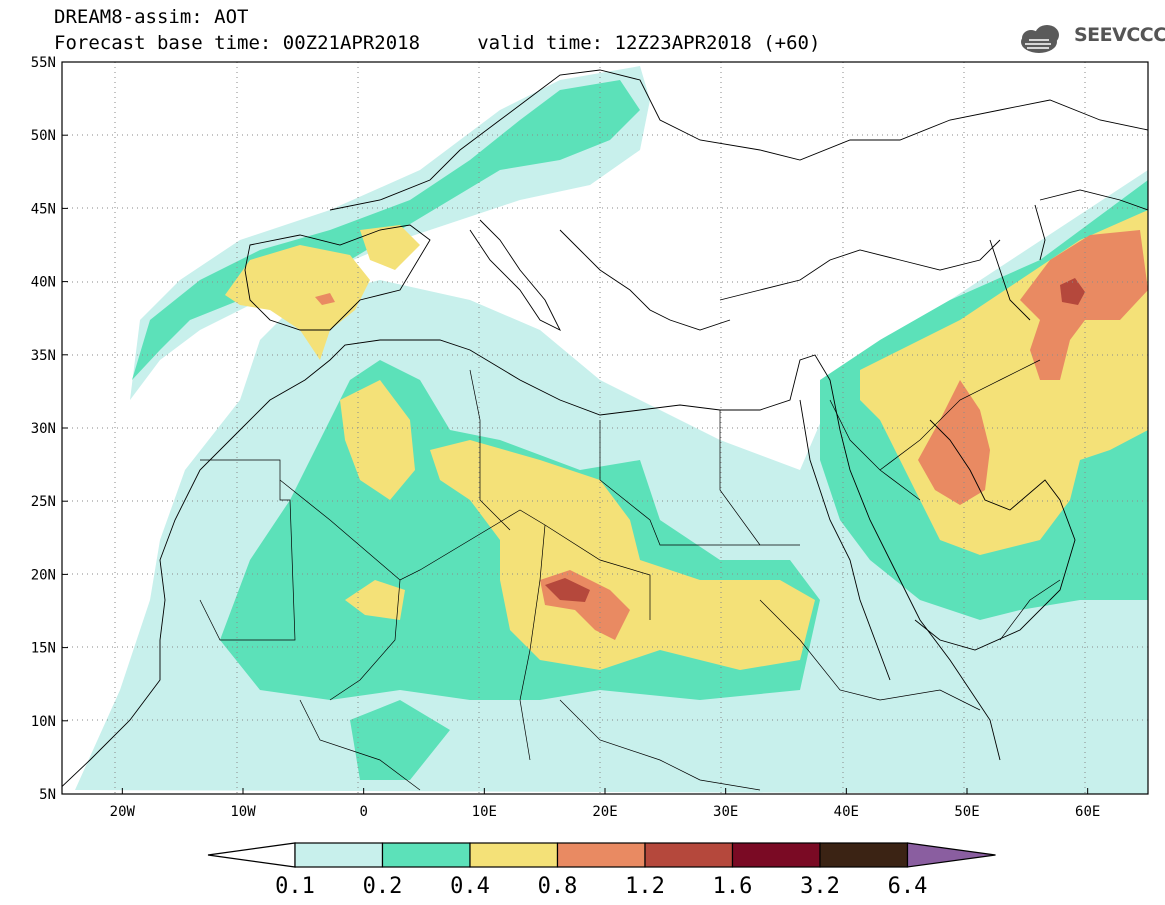 The image size is (1165, 905). Describe the element at coordinates (558, 886) in the screenshot. I see `colorbar-label: 0.8` at that location.